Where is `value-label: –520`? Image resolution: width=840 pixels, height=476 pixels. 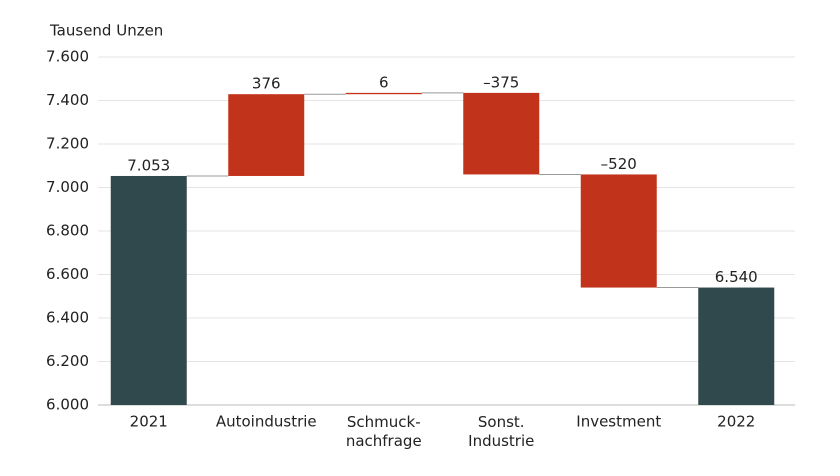
value-label: –520 is located at coordinates (619, 164).